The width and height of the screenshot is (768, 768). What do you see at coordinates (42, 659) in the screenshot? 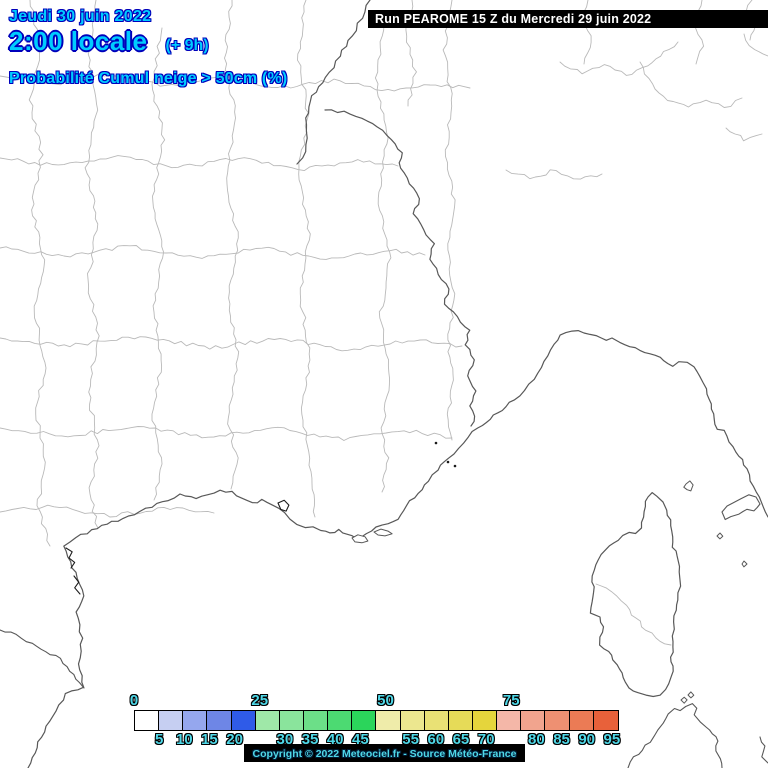
I see `border-spain` at bounding box center [42, 659].